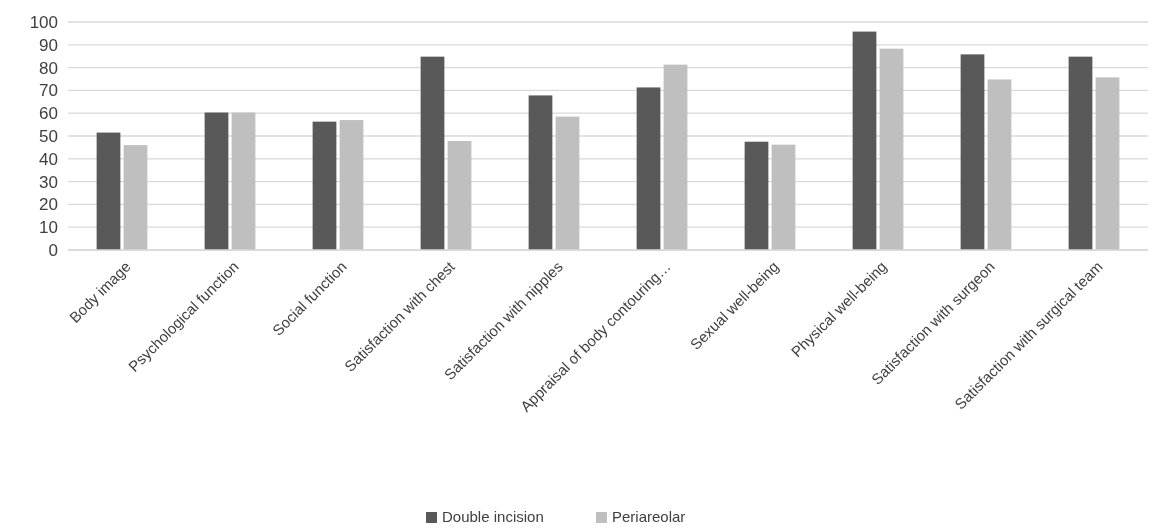 This screenshot has height=532, width=1152. I want to click on y-tick-label: 70, so click(48, 91).